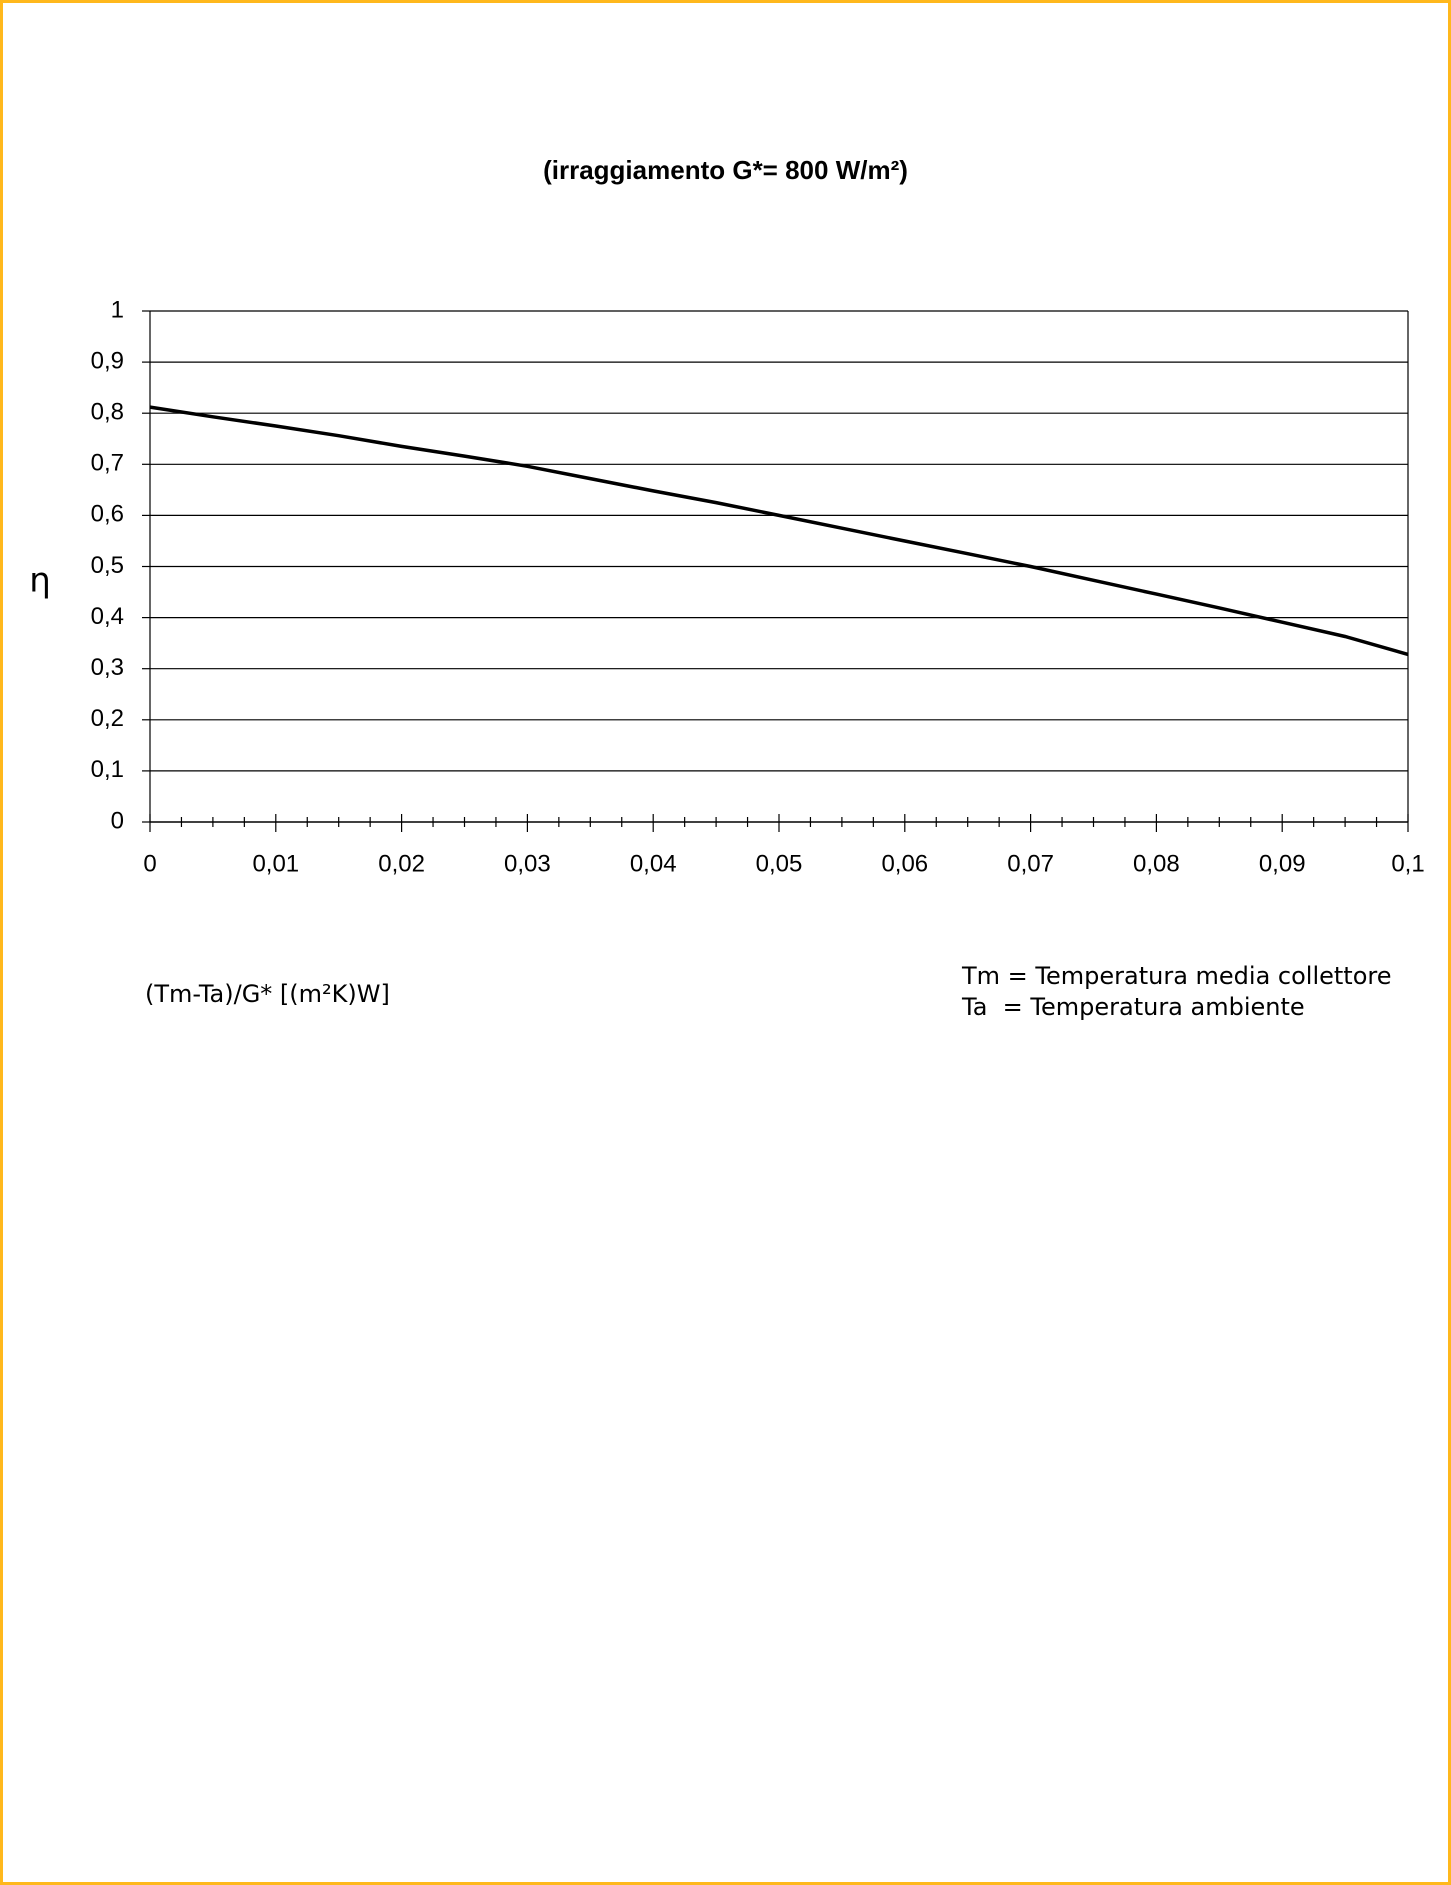 Image resolution: width=1451 pixels, height=1885 pixels. I want to click on x-tick-label: 0,09, so click(1282, 863).